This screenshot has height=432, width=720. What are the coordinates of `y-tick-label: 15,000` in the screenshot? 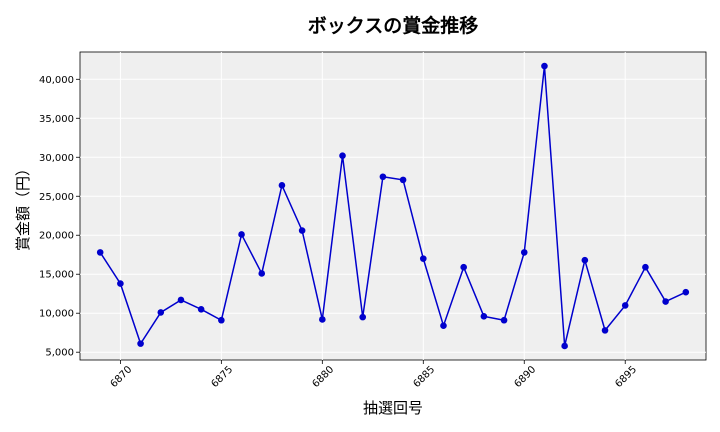 It's located at (56, 275).